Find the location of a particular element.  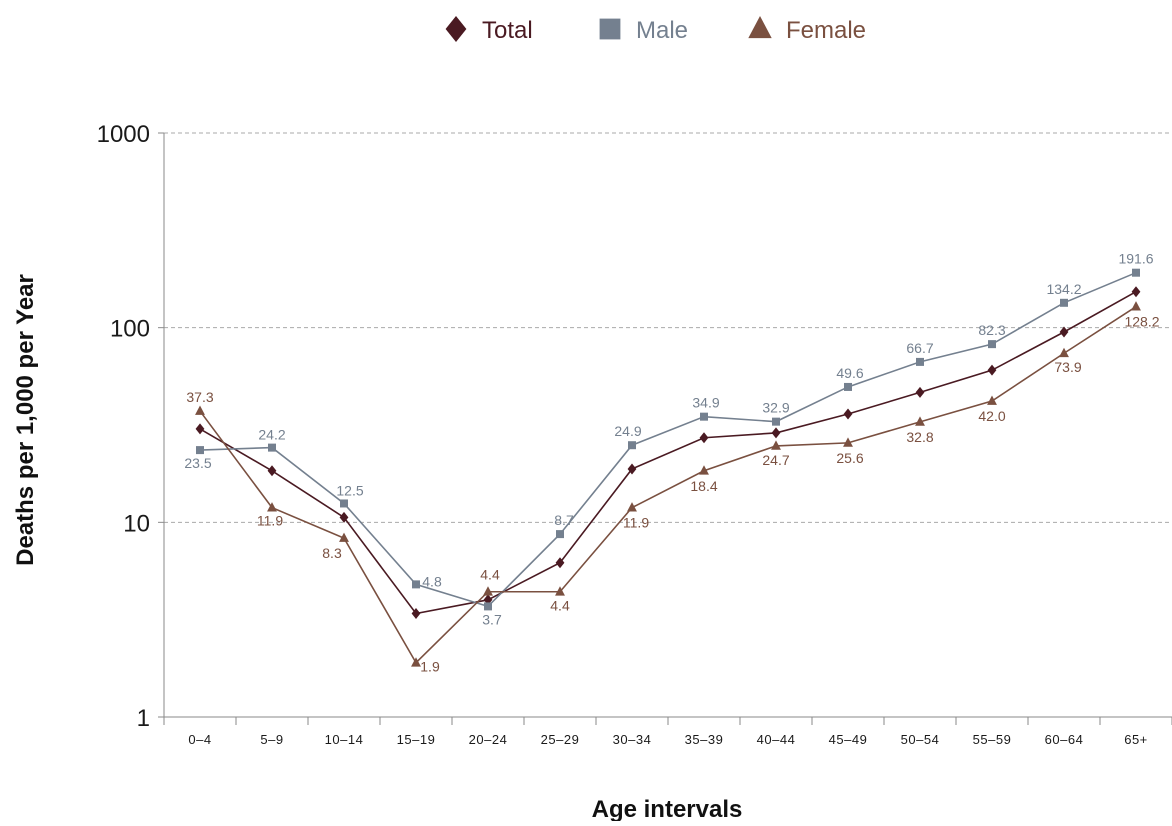

data-label-male: 8.7 is located at coordinates (564, 520).